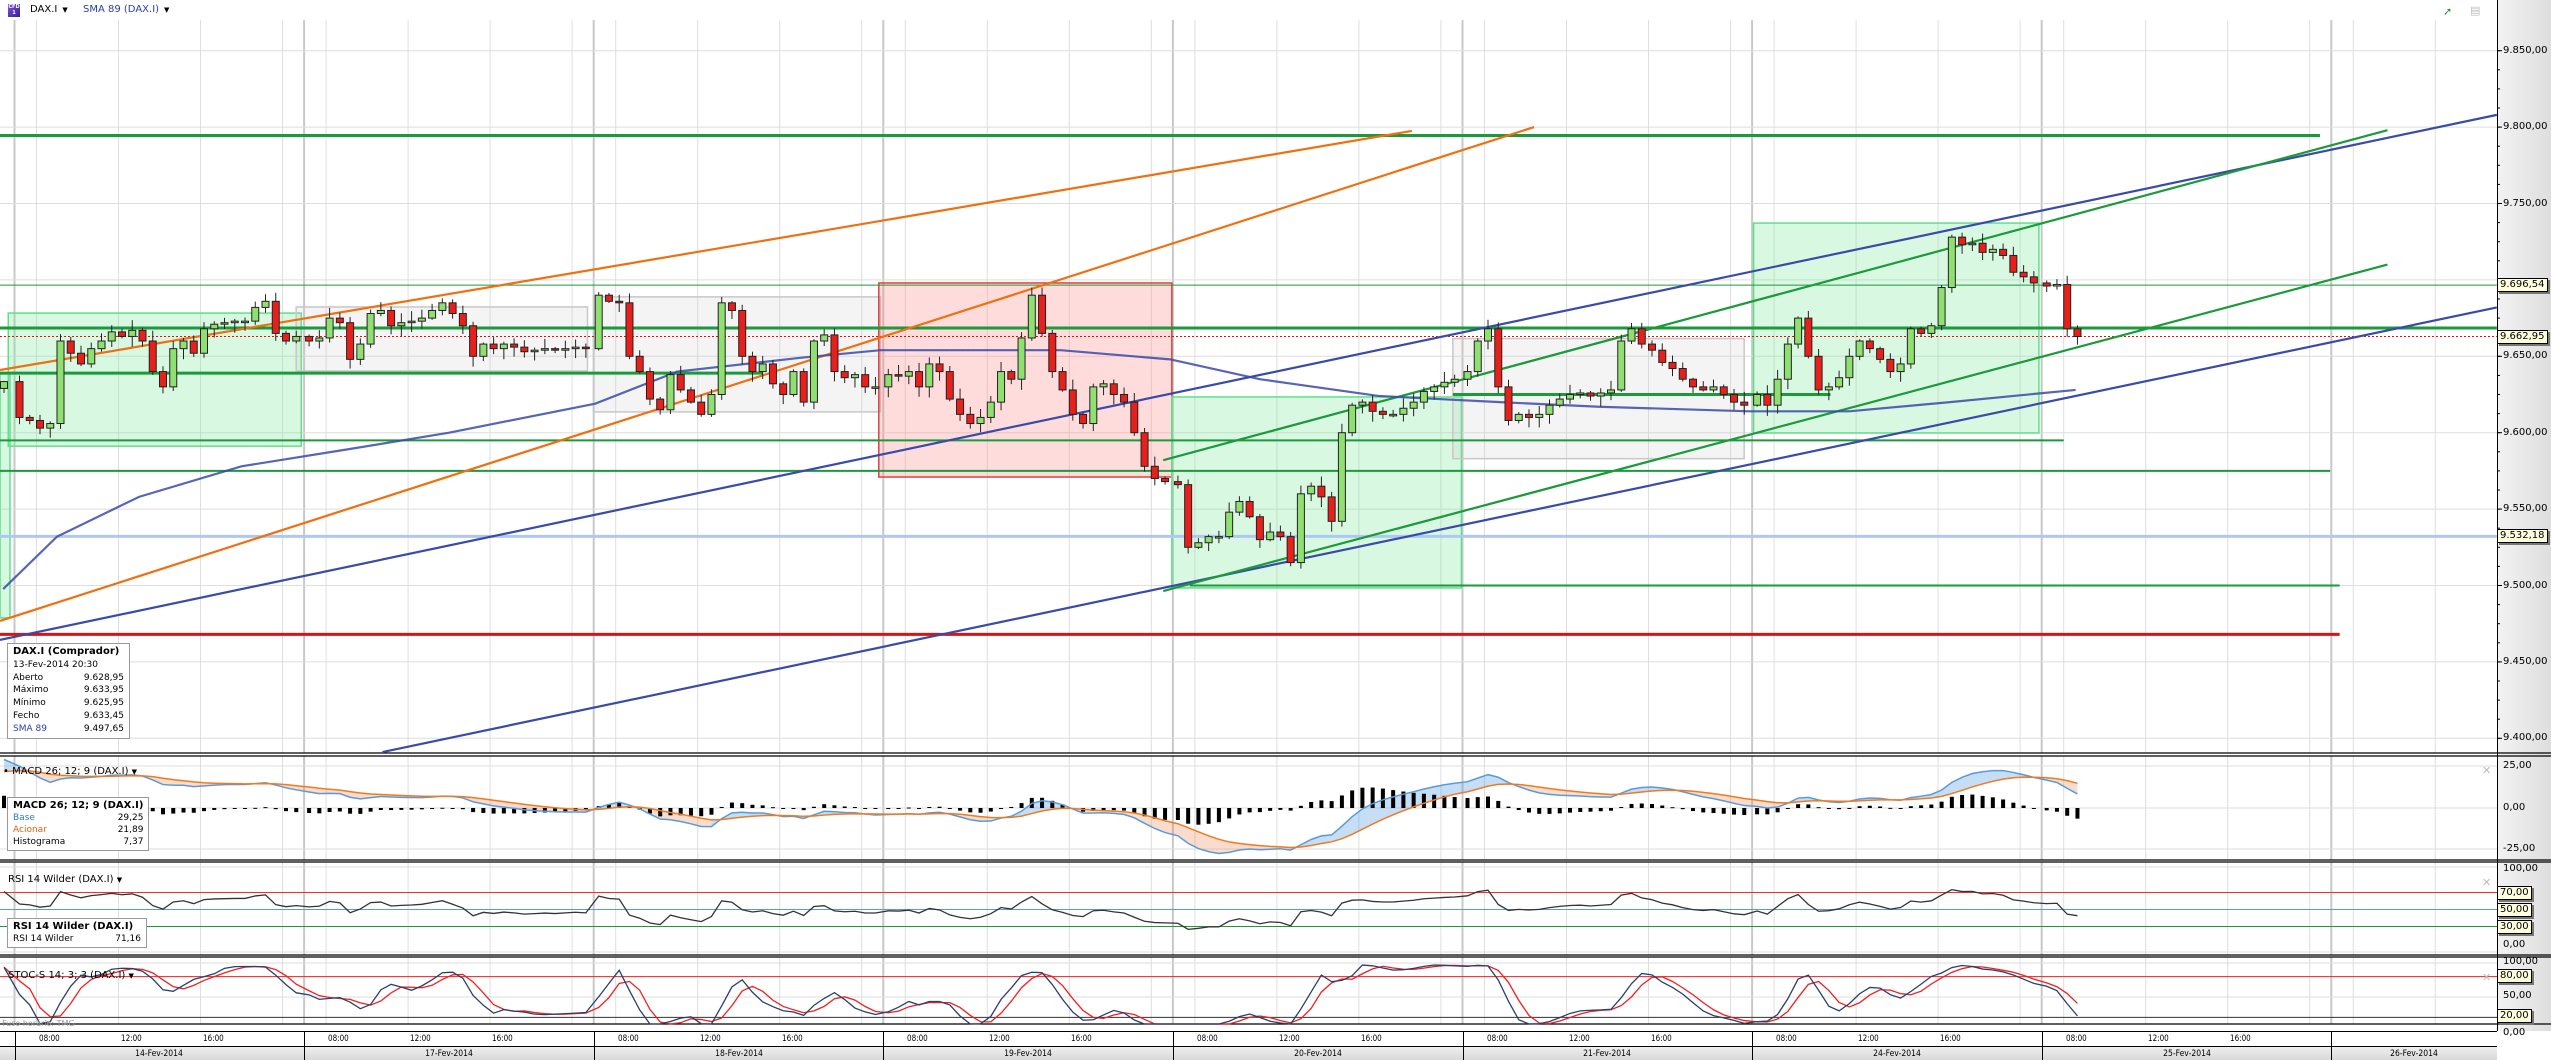 This screenshot has height=1060, width=2551. I want to click on symbol-selector: DAX.I ▼, so click(49, 9).